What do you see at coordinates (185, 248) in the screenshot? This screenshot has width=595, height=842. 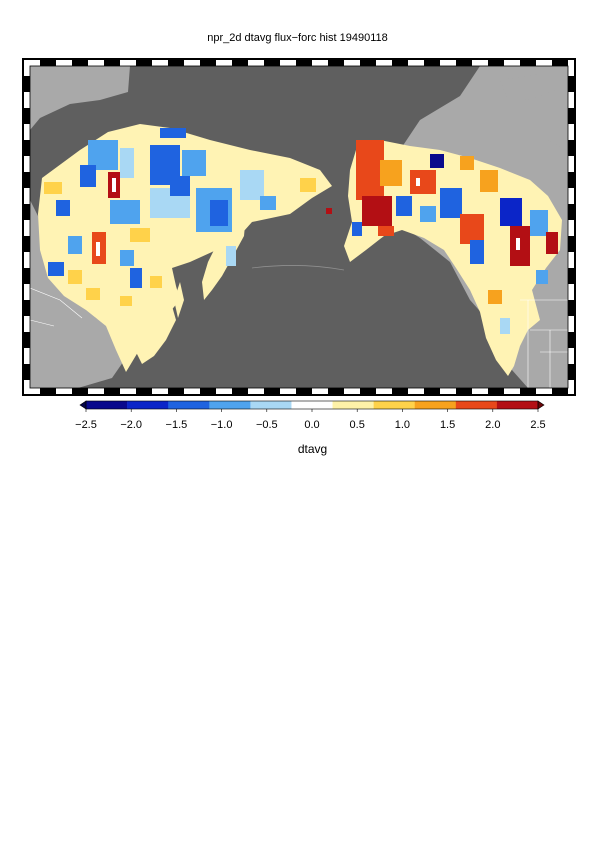 I see `data-region-asia` at bounding box center [185, 248].